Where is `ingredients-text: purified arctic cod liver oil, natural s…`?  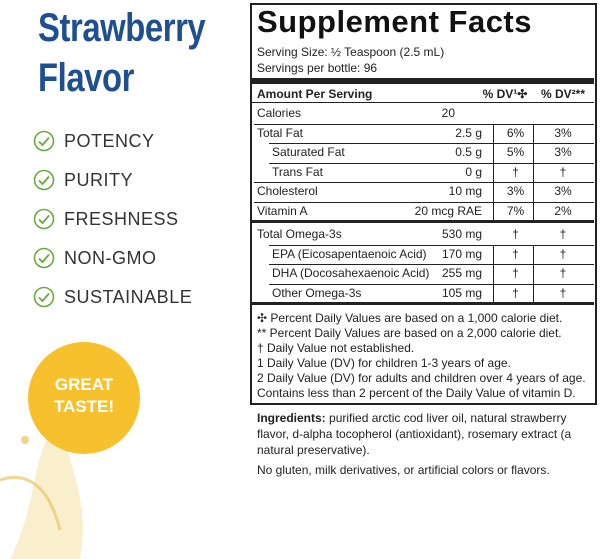
ingredients-text: purified arctic cod liver oil, natural s… is located at coordinates (414, 434).